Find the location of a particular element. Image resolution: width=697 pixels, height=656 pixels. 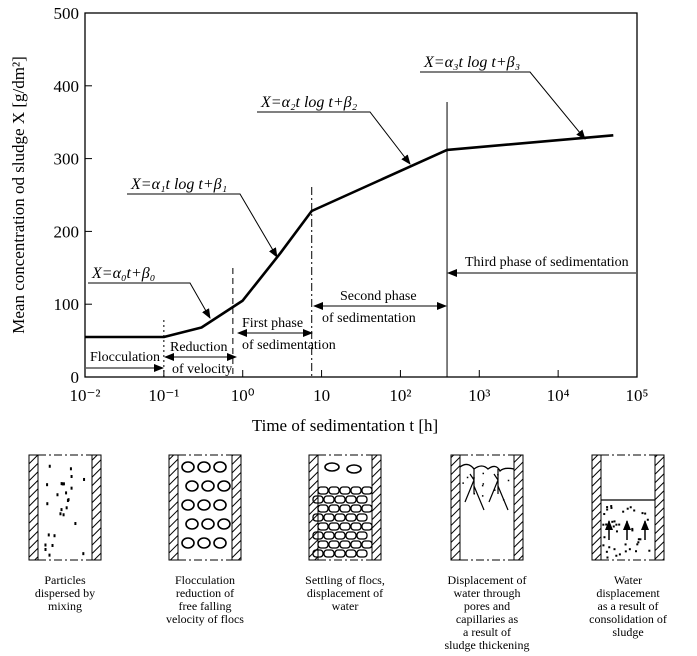

panel-caption: water is located at coordinates (345, 606).